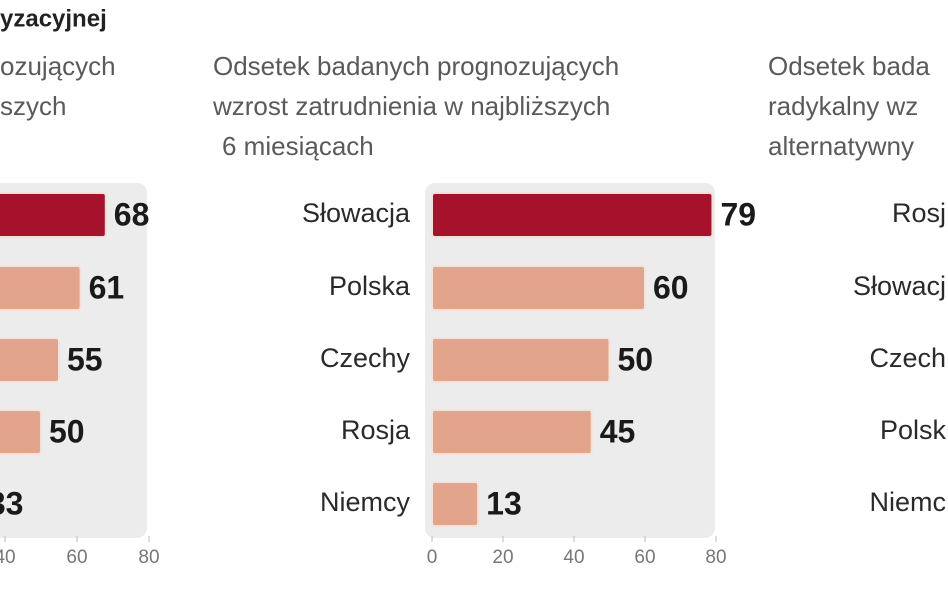  Describe the element at coordinates (738, 214) in the screenshot. I see `value-label: 79` at that location.